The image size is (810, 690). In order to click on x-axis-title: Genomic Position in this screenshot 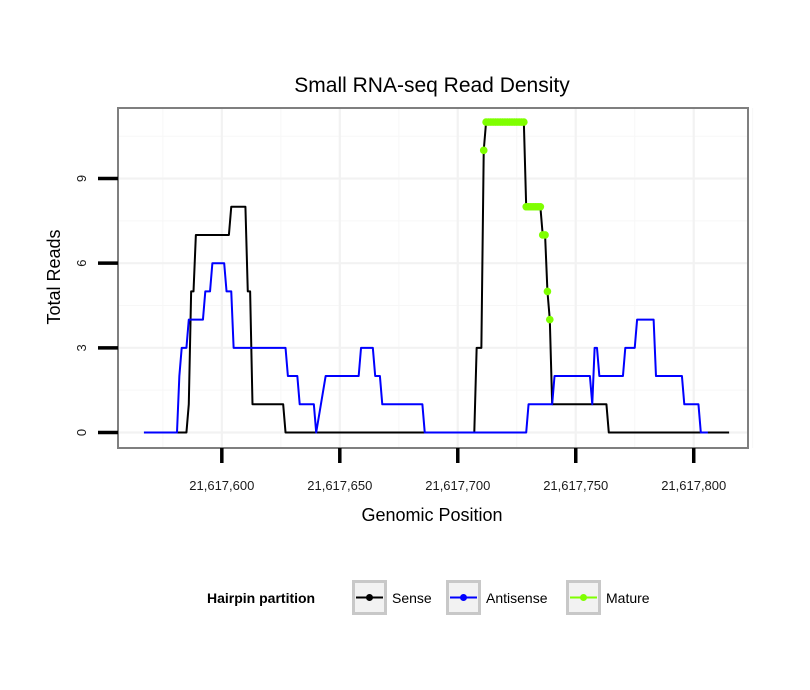, I will do `click(431, 515)`.